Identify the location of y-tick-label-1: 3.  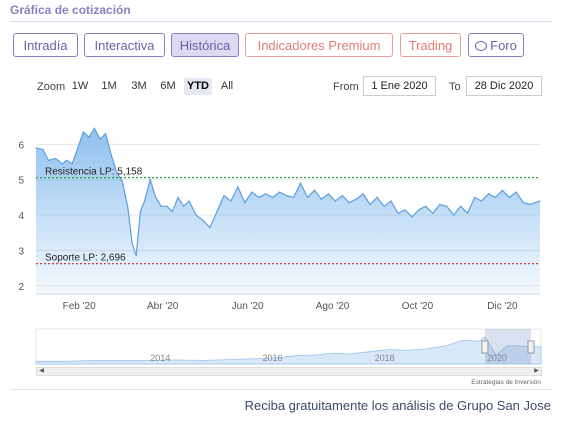
(21, 252).